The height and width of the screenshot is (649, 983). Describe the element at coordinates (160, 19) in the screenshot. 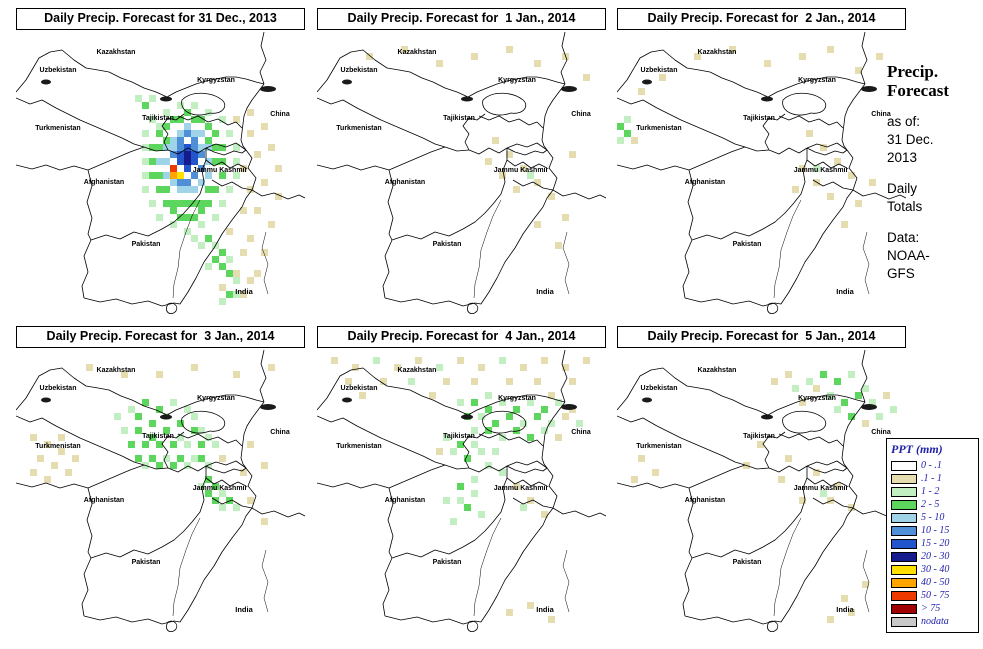

I see `panel-title: Daily Precip. Forecast for 31 Dec., 2013` at that location.